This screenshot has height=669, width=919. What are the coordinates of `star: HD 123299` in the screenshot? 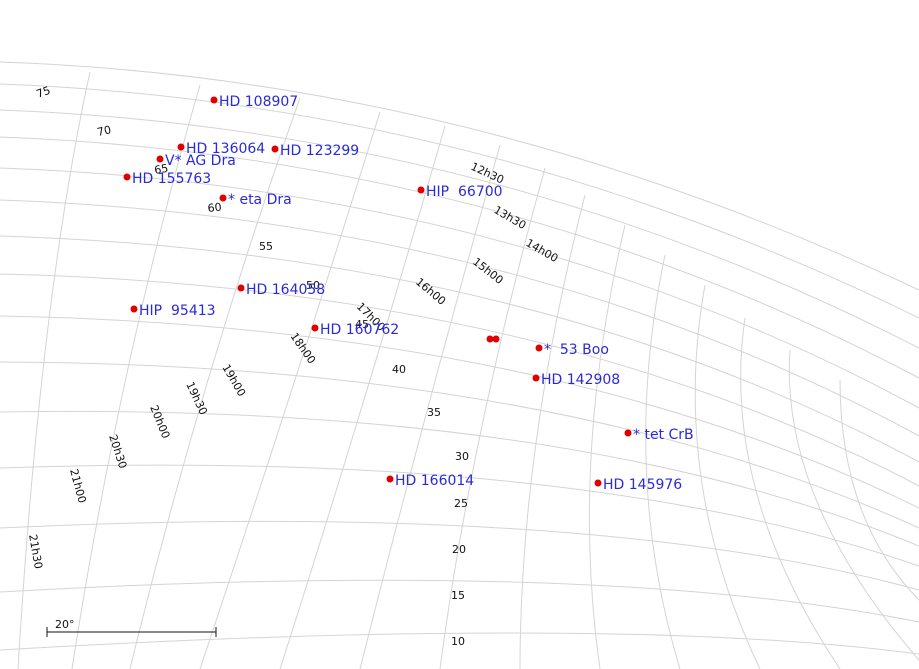 It's located at (315, 151).